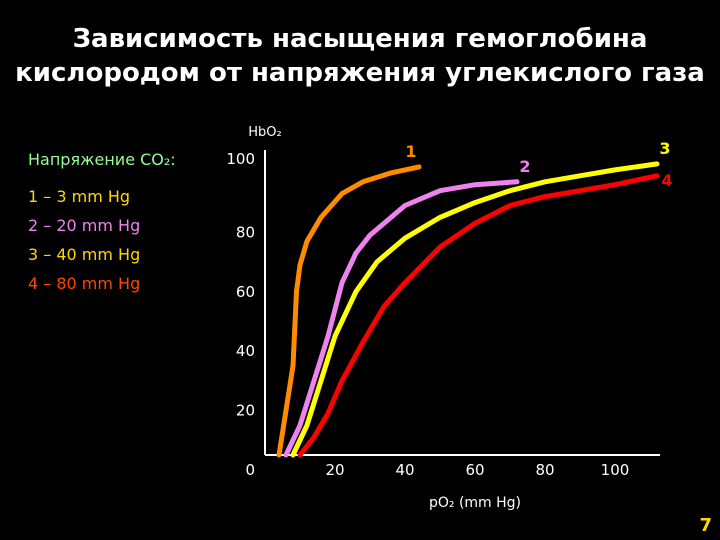  What do you see at coordinates (240, 159) in the screenshot?
I see `y-tick-label: 100` at bounding box center [240, 159].